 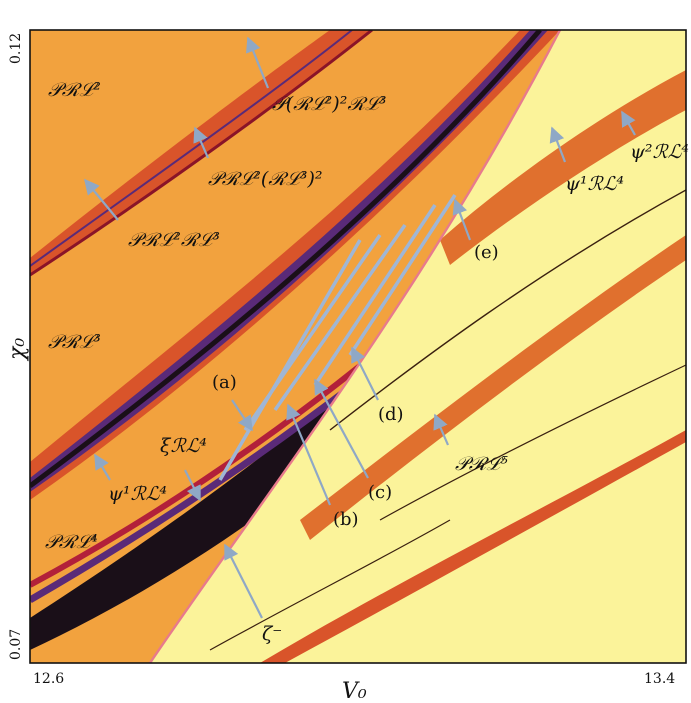 I want to click on label-P-RL3: 𝒫ℛℒ³, so click(x=74, y=342).